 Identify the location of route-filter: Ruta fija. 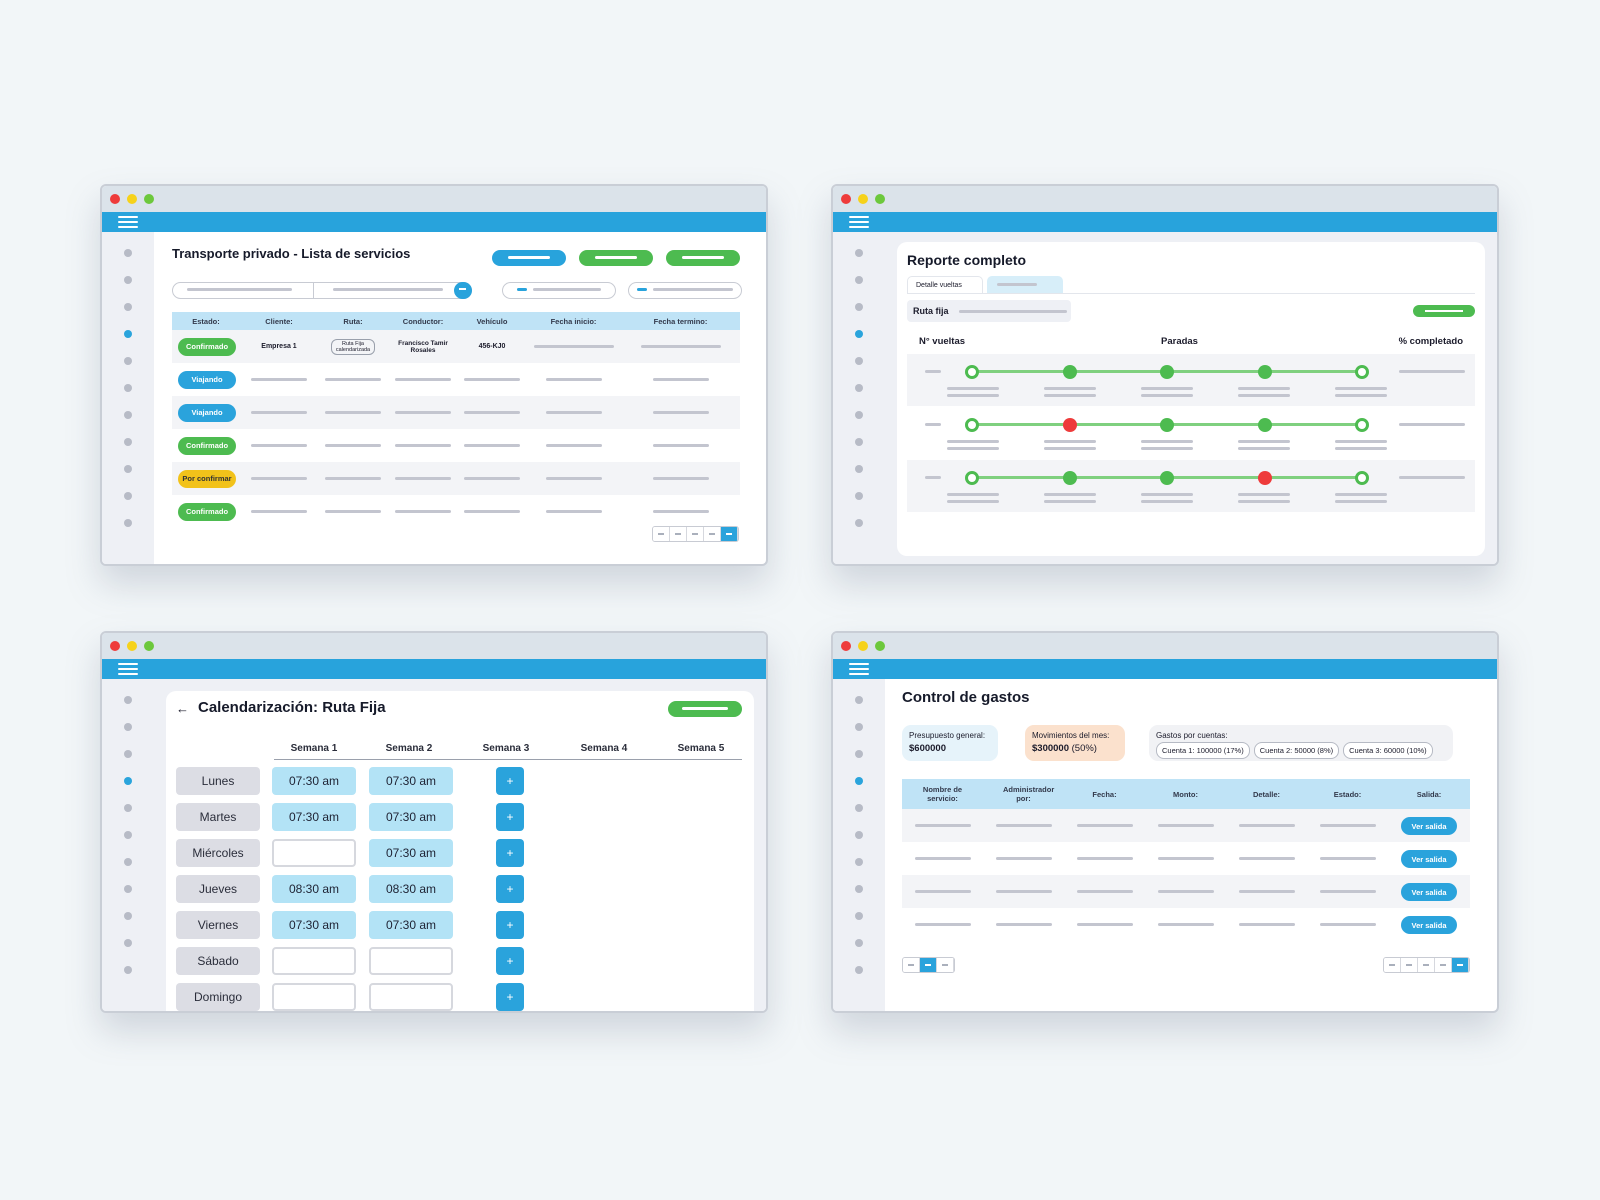
(989, 311).